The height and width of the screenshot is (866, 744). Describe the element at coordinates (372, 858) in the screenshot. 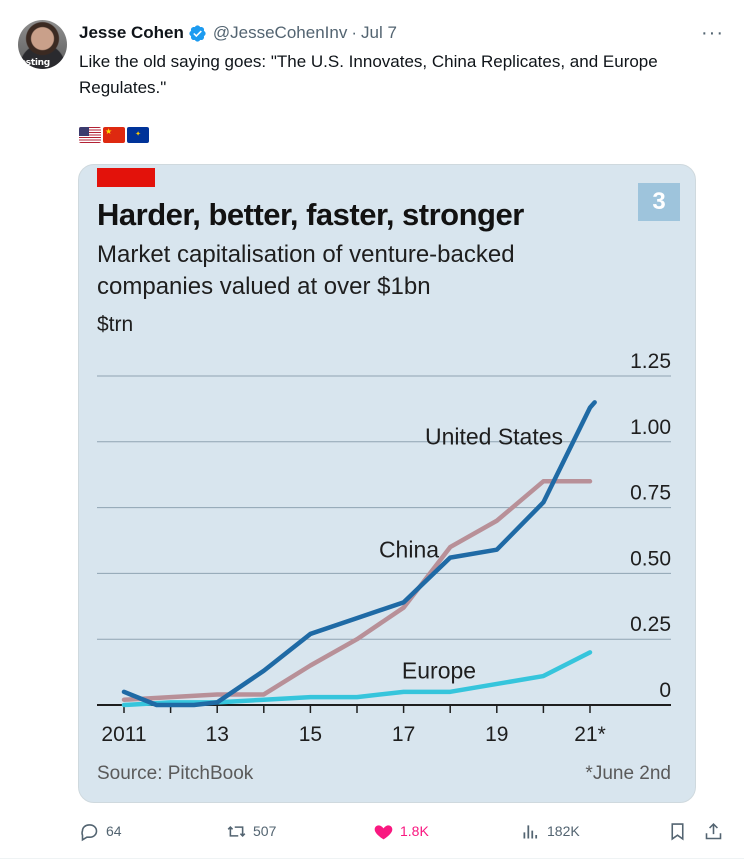

I see `divider` at that location.